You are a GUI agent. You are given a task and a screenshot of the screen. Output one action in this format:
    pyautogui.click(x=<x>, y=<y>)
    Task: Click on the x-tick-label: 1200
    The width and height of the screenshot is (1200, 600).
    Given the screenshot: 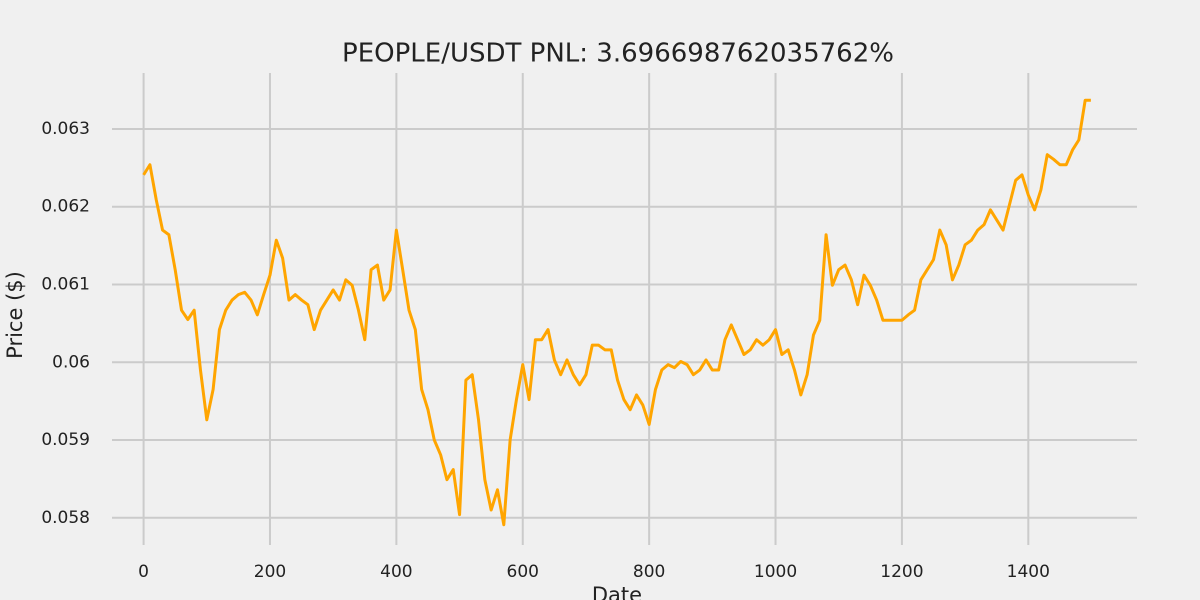 What is the action you would take?
    pyautogui.click(x=901, y=572)
    